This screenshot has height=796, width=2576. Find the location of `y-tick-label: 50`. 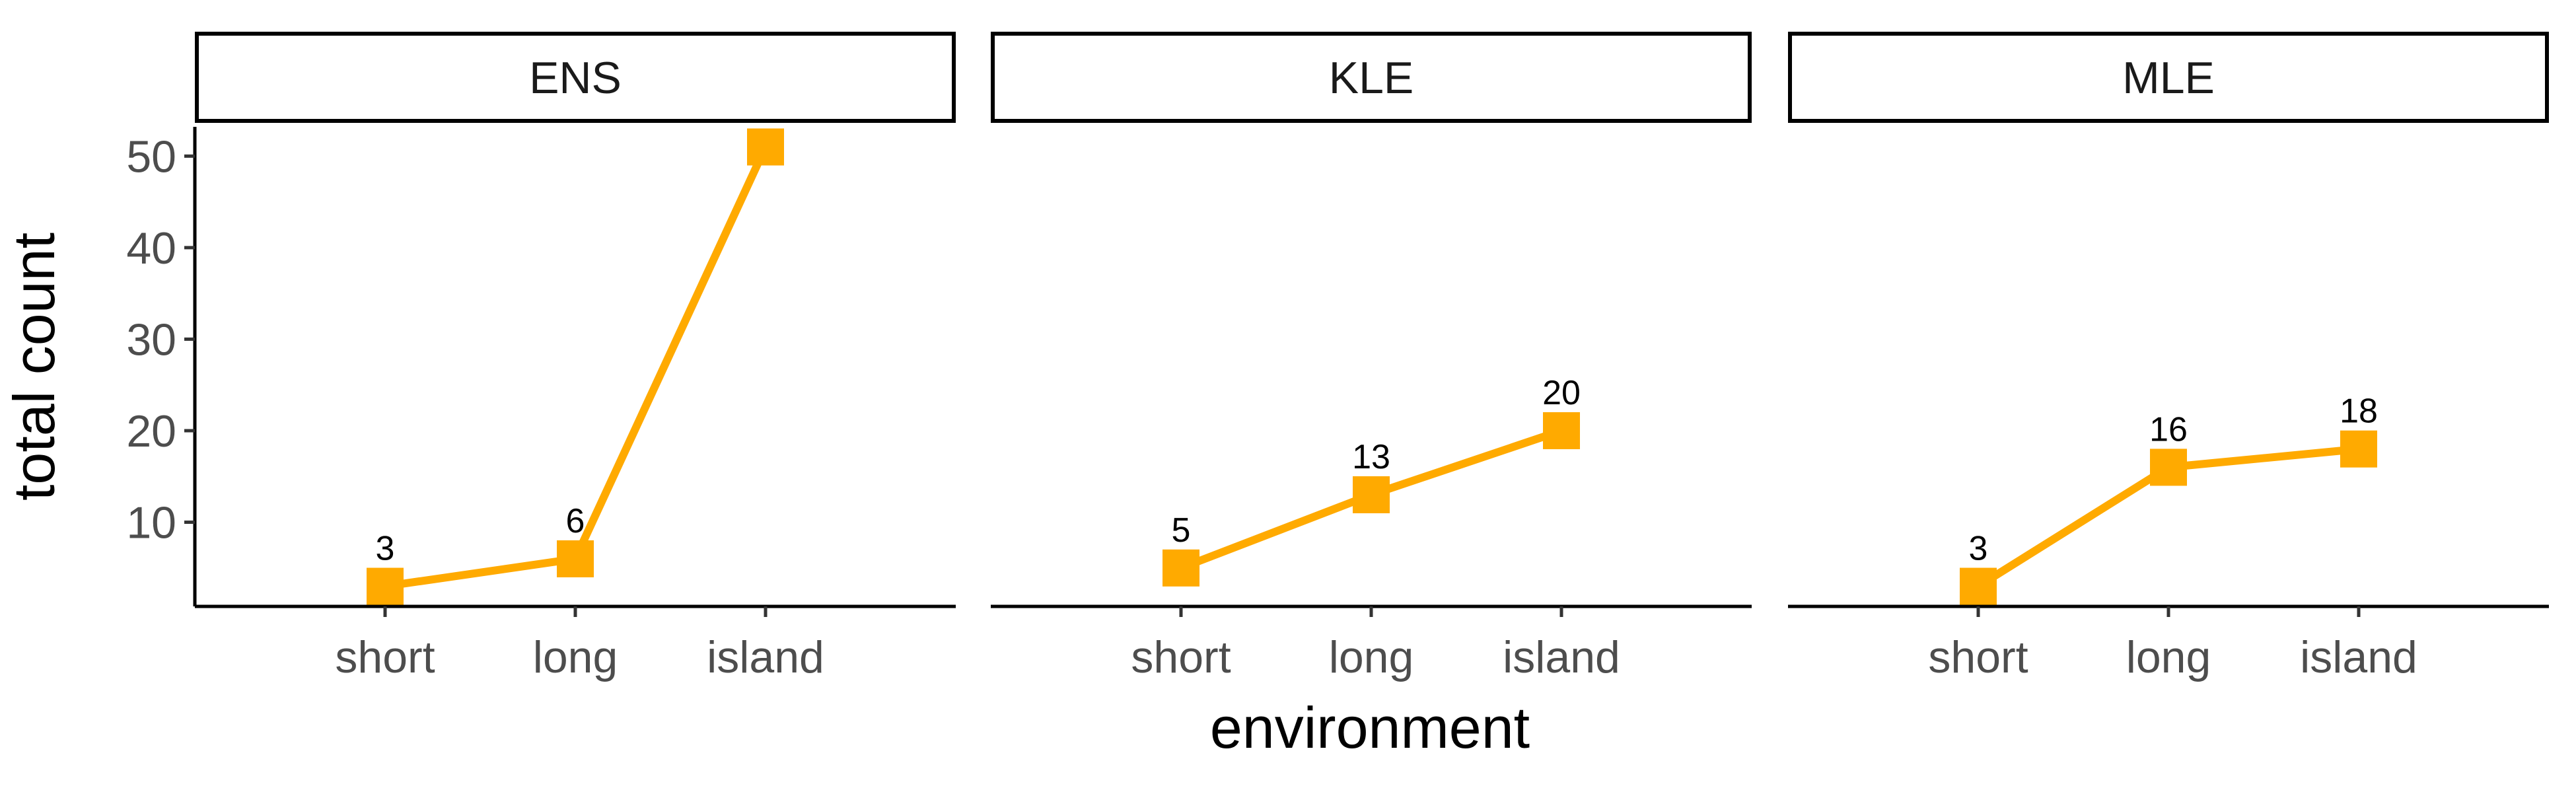

y-tick-label: 50 is located at coordinates (151, 156).